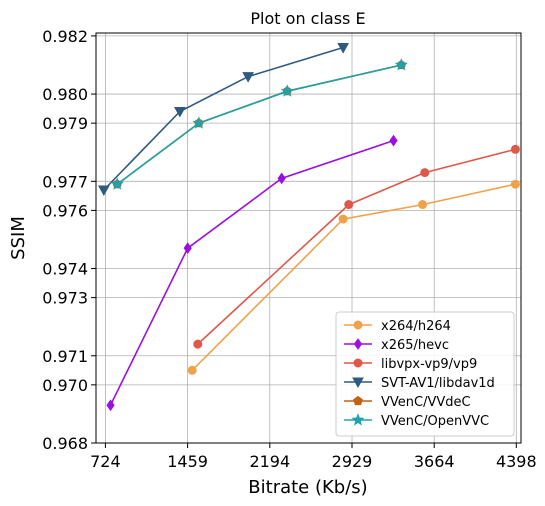 This screenshot has height=506, width=545. Describe the element at coordinates (438, 383) in the screenshot. I see `legend-label: SVT-AV1/libdav1d` at that location.